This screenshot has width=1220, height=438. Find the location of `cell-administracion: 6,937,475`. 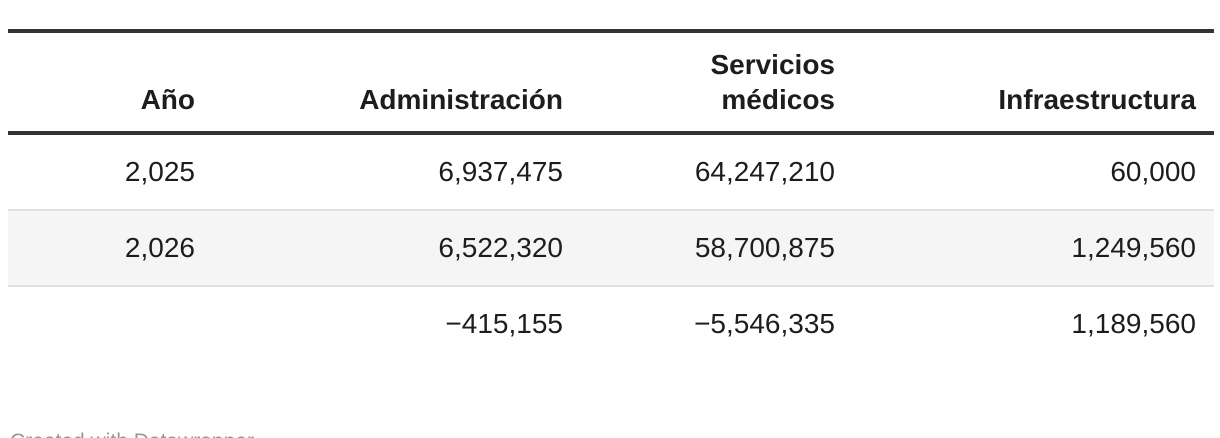

cell-administracion: 6,937,475 is located at coordinates (500, 171).